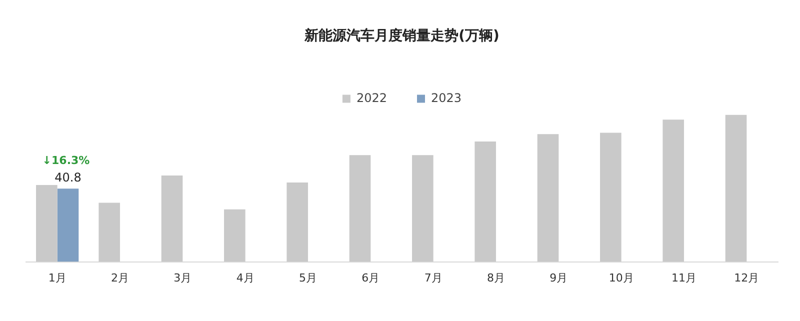 This screenshot has width=800, height=321. I want to click on x-tick-label: 10月, so click(621, 277).